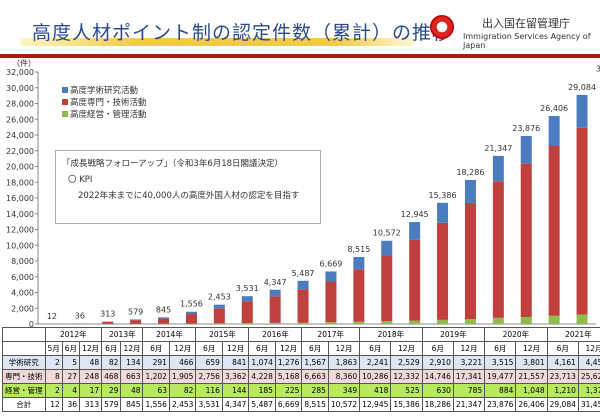 The image size is (600, 419). Describe the element at coordinates (235, 376) in the screenshot. I see `table-cell: 3,362` at that location.